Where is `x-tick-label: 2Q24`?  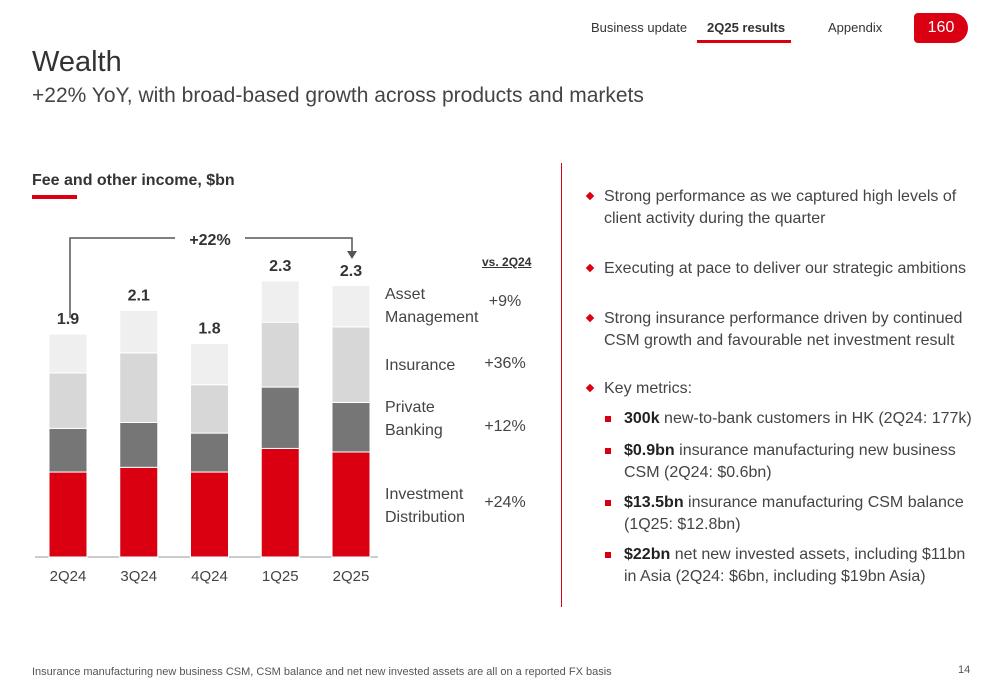 x-tick-label: 2Q24 is located at coordinates (68, 576).